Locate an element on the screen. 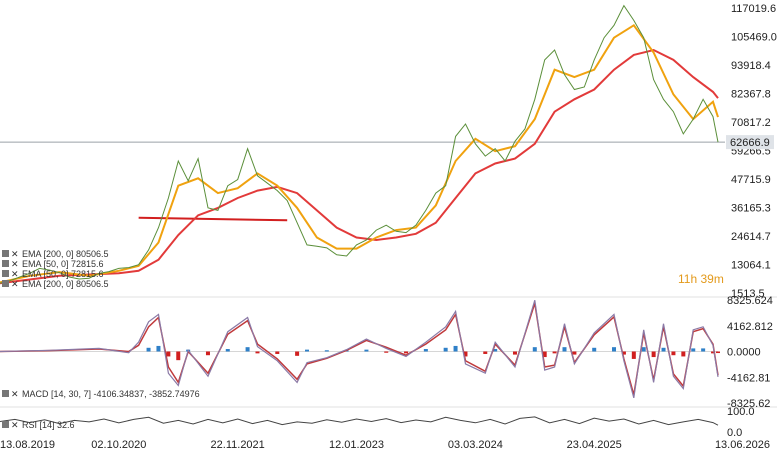  main-y-tick-label-8: 24614.7 is located at coordinates (751, 237).